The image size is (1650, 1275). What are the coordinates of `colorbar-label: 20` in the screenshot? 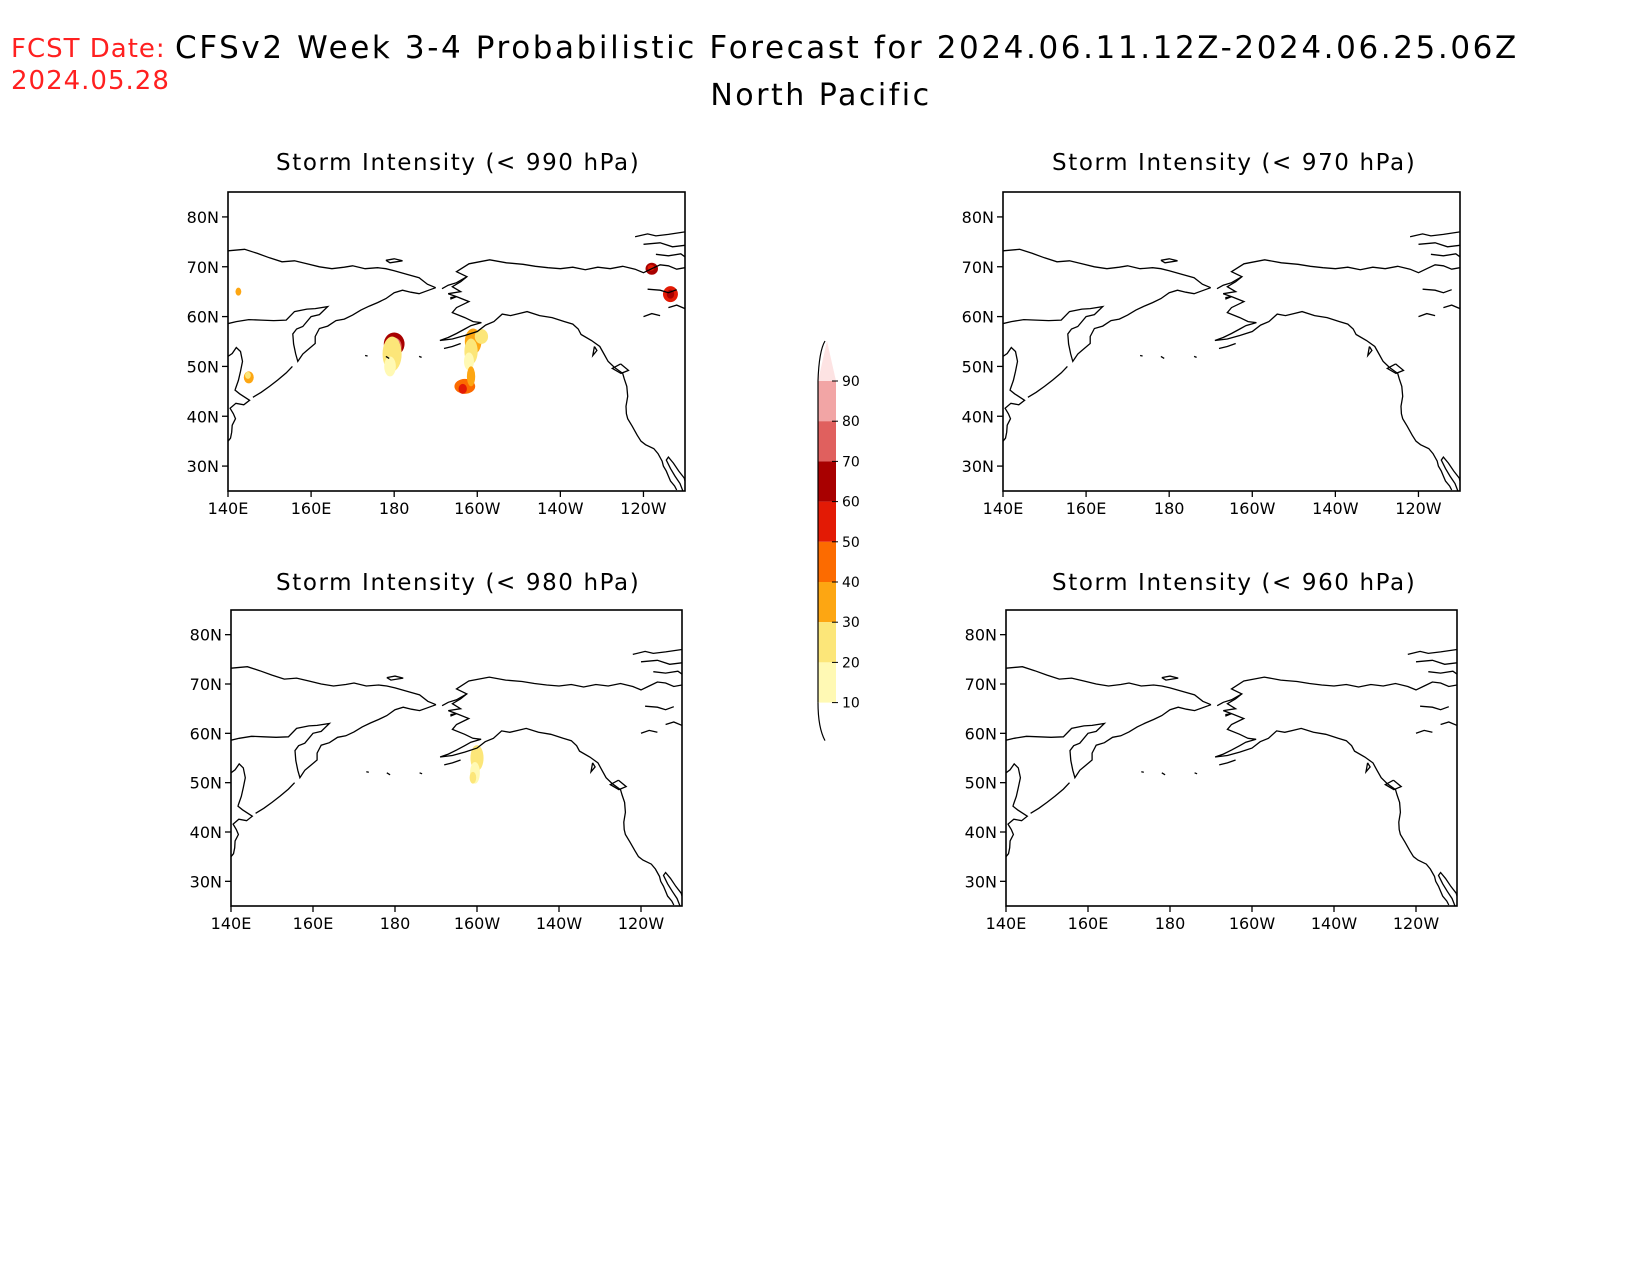 It's located at (851, 663).